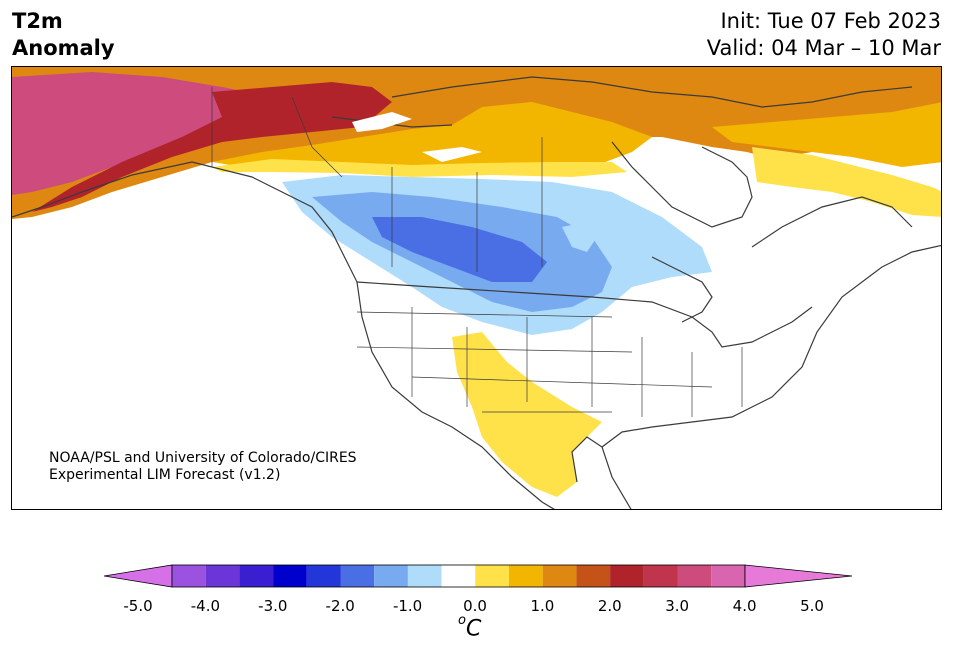 The width and height of the screenshot is (953, 656). Describe the element at coordinates (812, 606) in the screenshot. I see `colorbar-tick-label: 5.0` at that location.